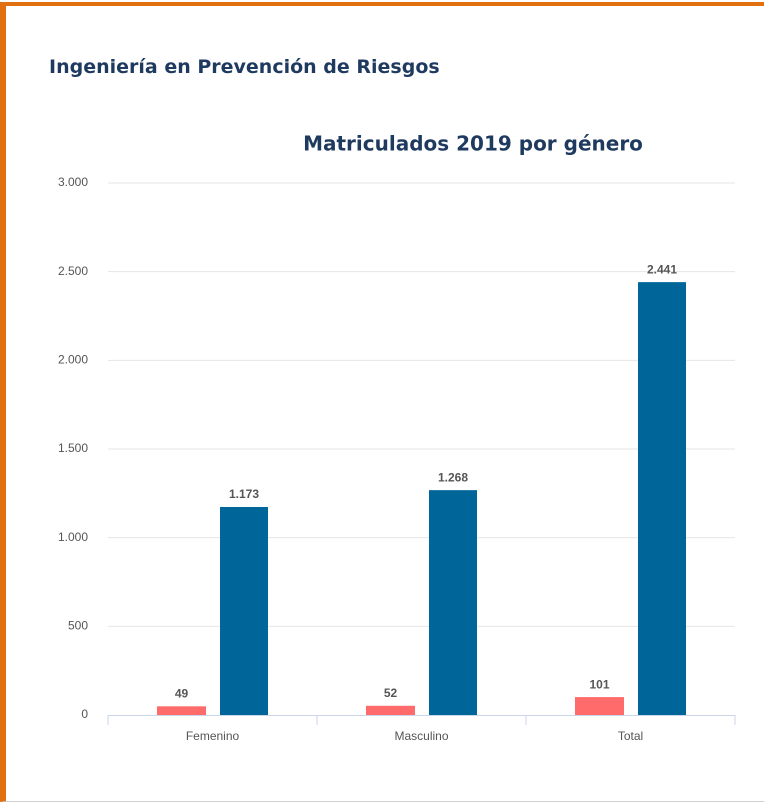 This screenshot has height=809, width=764. Describe the element at coordinates (630, 736) in the screenshot. I see `x-tick-label: Total` at that location.